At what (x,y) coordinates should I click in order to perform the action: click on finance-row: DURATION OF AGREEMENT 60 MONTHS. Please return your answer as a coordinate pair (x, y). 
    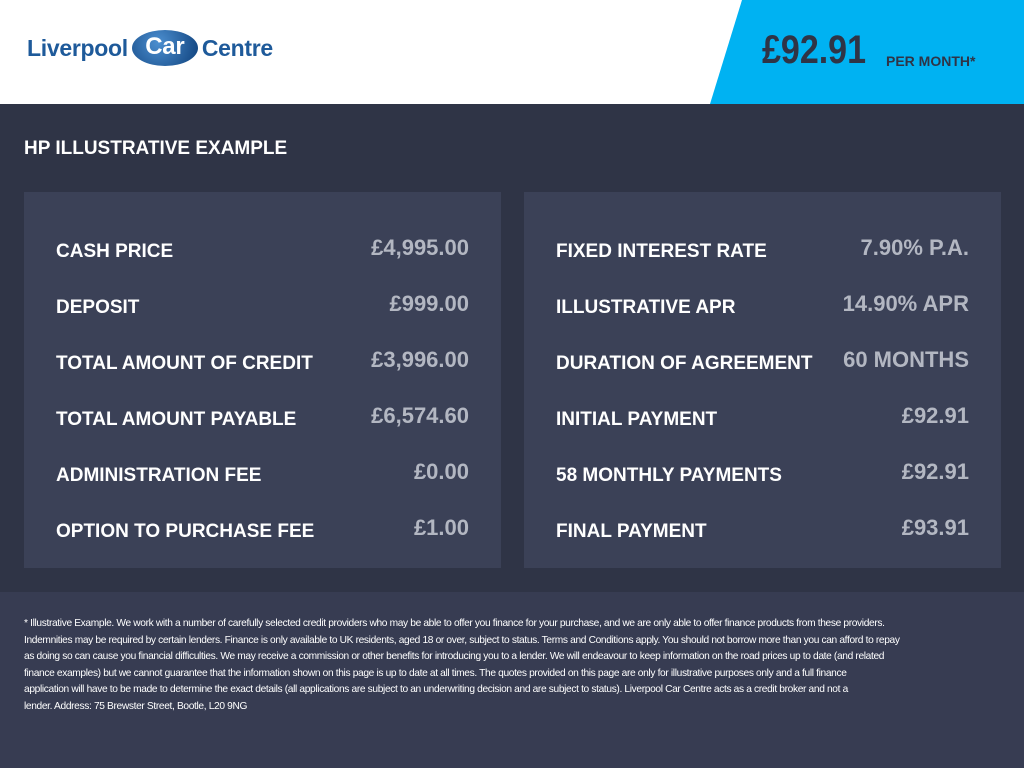
    Looking at the image, I should click on (762, 360).